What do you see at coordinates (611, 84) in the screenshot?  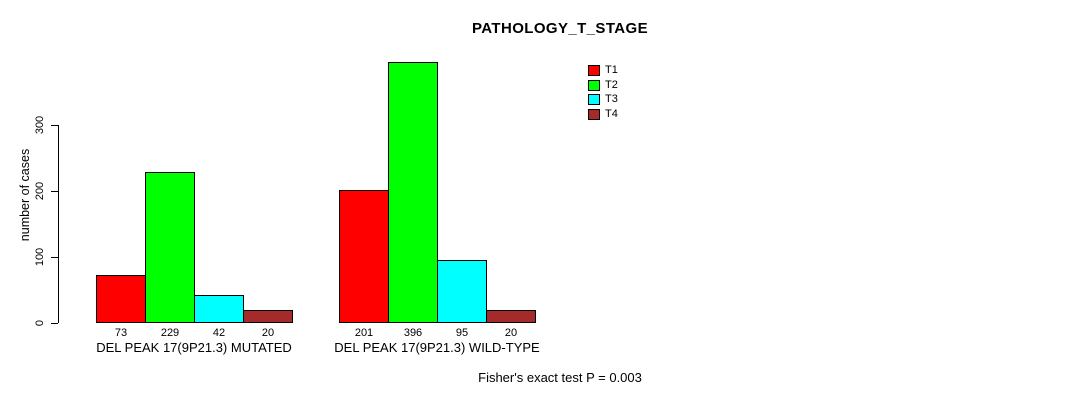 I see `legend-label: T2` at bounding box center [611, 84].